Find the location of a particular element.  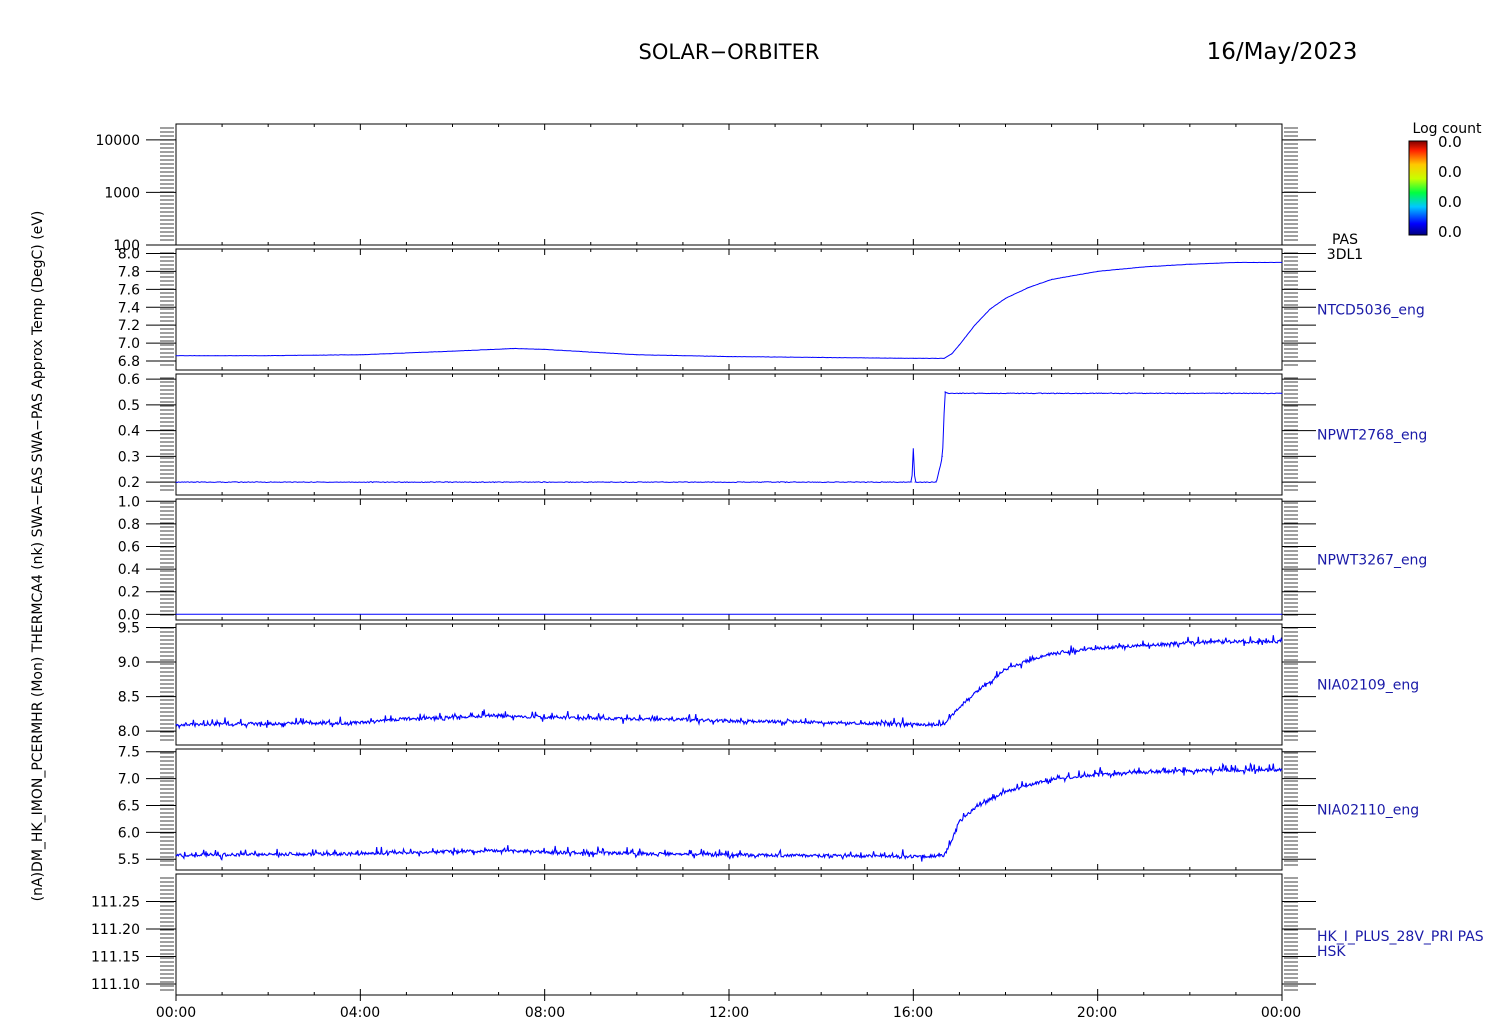

y-tick-label: 111.20 is located at coordinates (115, 930).